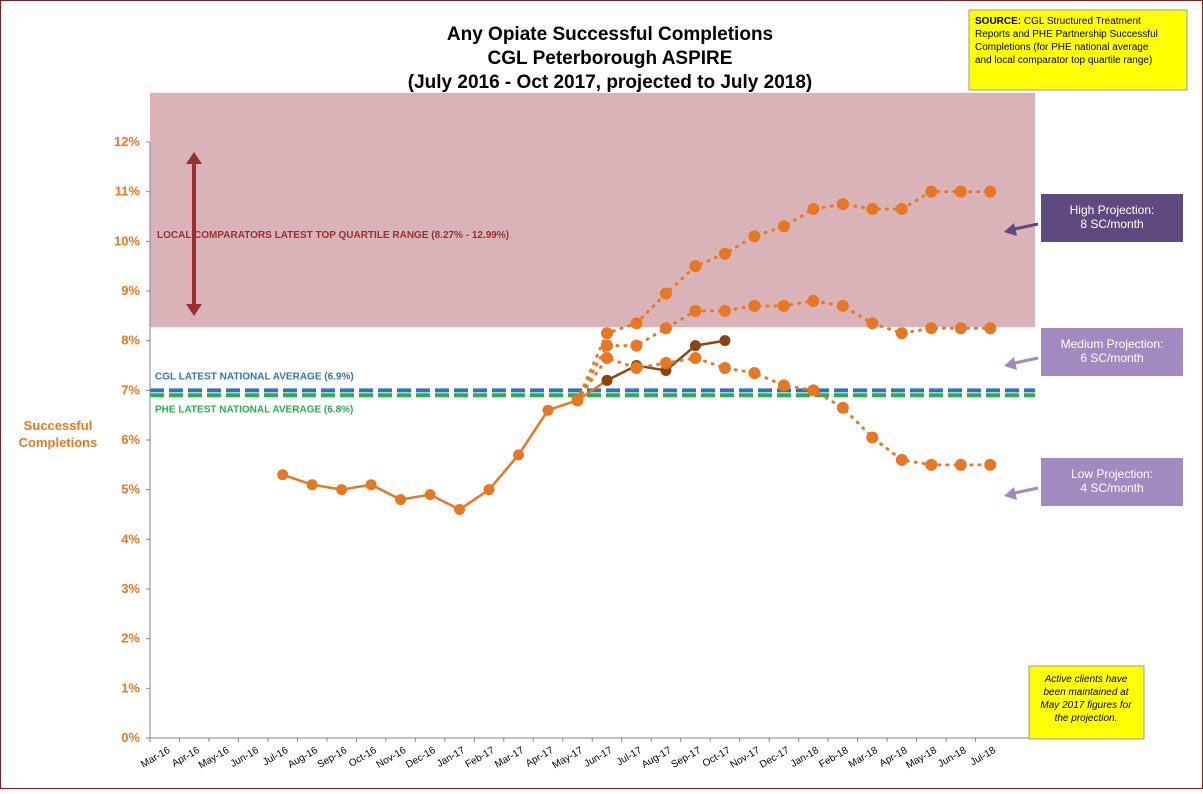 This screenshot has width=1203, height=794. Describe the element at coordinates (1062, 47) in the screenshot. I see `source-line: Completions (for PHE national average` at that location.